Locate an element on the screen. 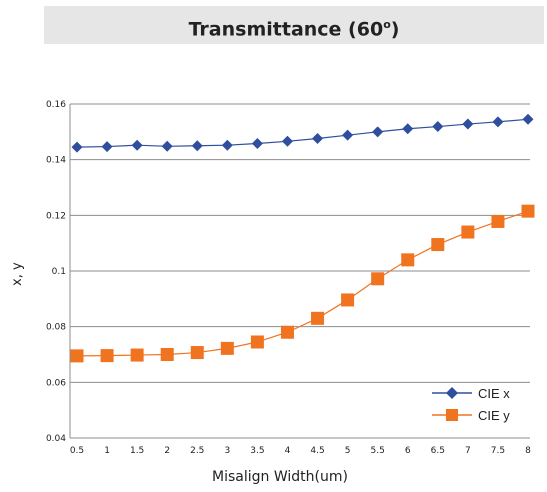 This screenshot has height=492, width=547. x-tick-label-4: 2.5 is located at coordinates (197, 451).